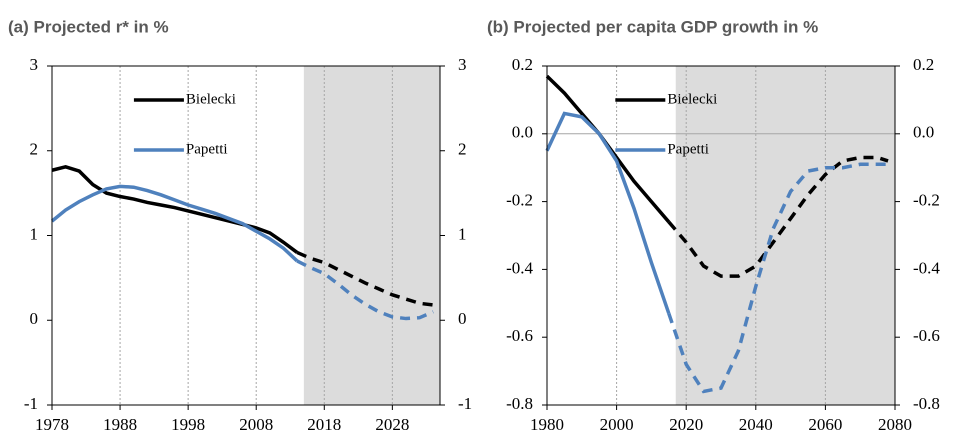 The image size is (957, 441). I want to click on y-tick-label: 0.0, so click(522, 132).